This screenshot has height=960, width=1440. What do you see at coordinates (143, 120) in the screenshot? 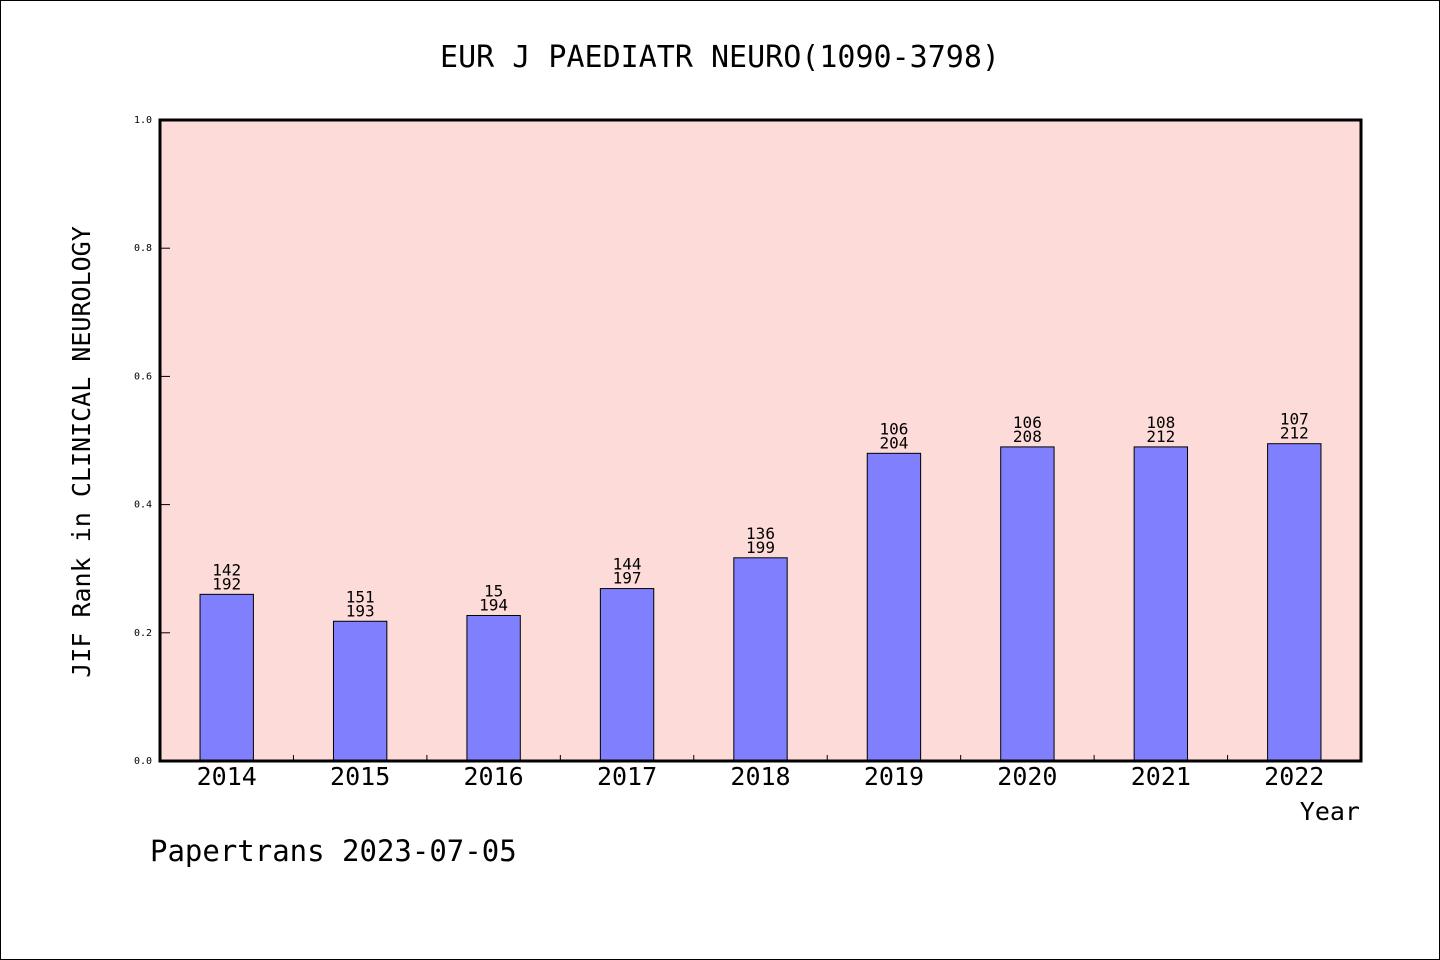
I see `y-tick-label-1.0: 1.0` at bounding box center [143, 120].